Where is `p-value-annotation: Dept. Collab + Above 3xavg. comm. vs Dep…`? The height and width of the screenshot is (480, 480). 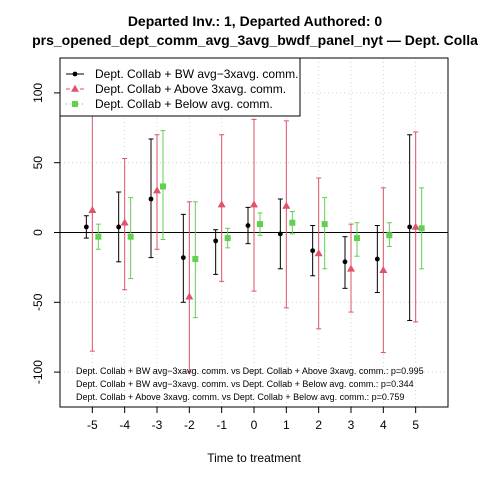 p-value-annotation: Dept. Collab + Above 3xavg. comm. vs Dep… is located at coordinates (240, 397).